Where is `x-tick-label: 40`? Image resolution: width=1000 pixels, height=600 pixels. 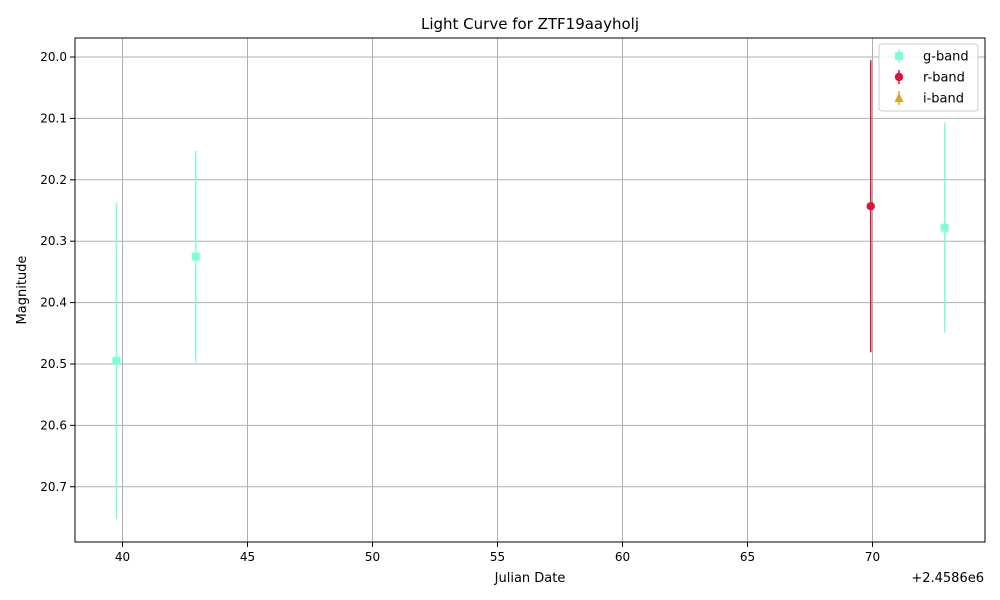
x-tick-label: 40 is located at coordinates (122, 557).